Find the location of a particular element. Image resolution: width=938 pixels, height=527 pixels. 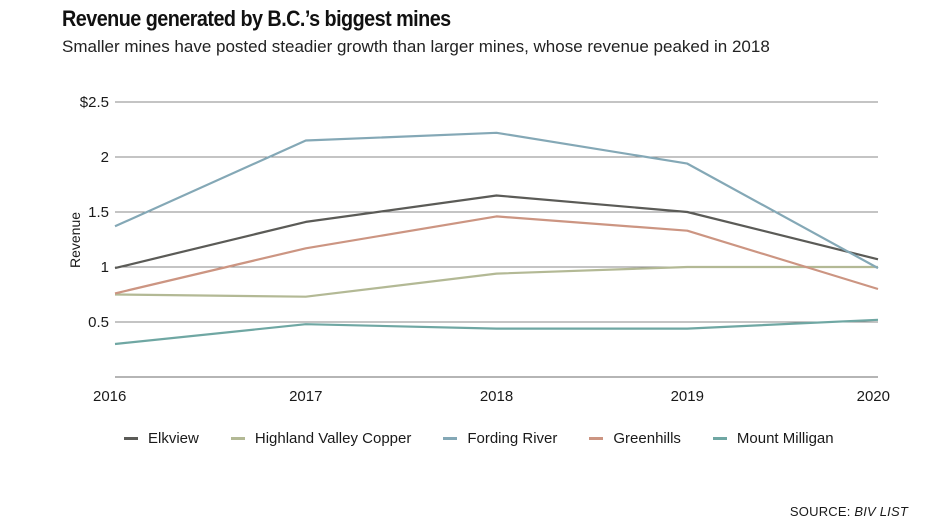

y-tick-label: 1.5 is located at coordinates (98, 212).